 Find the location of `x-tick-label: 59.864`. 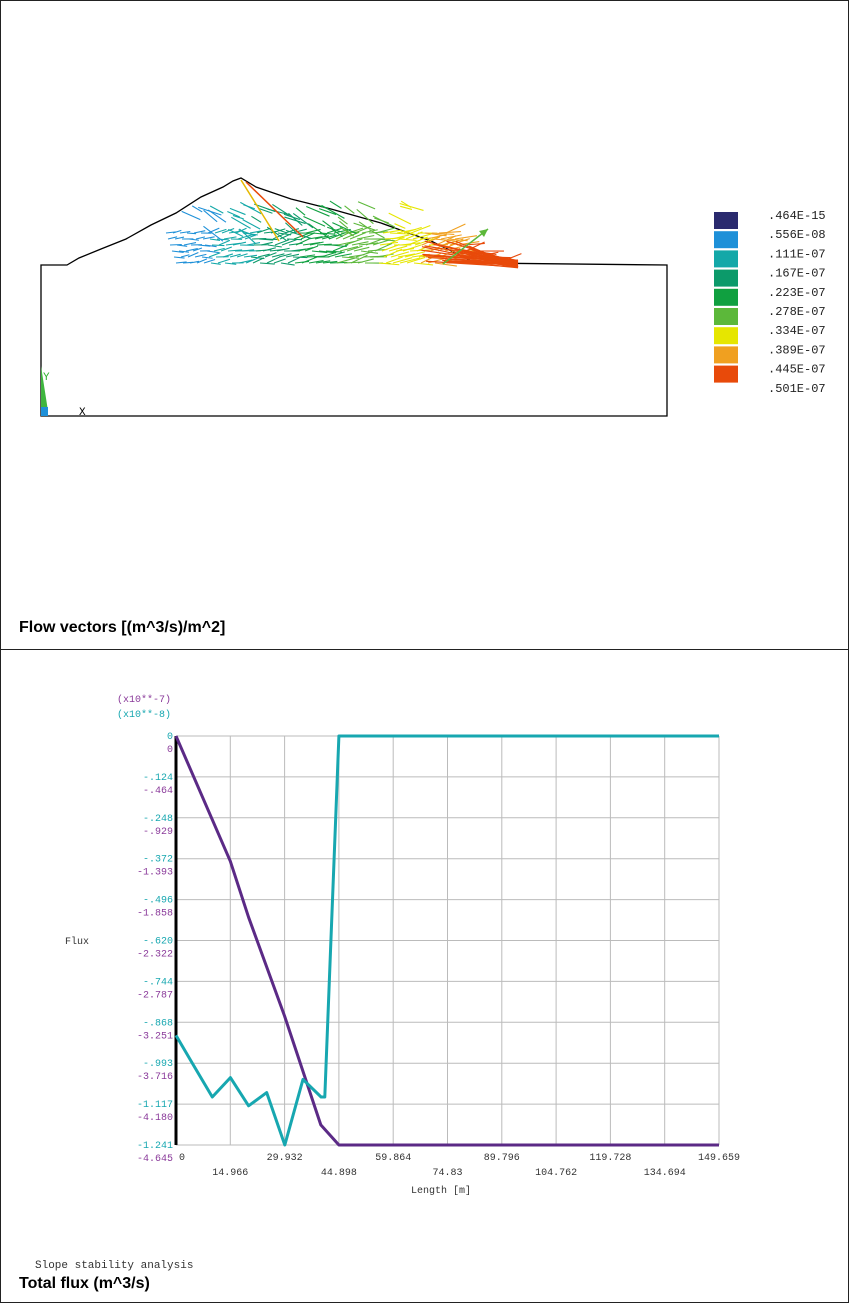

x-tick-label: 59.864 is located at coordinates (393, 1158).